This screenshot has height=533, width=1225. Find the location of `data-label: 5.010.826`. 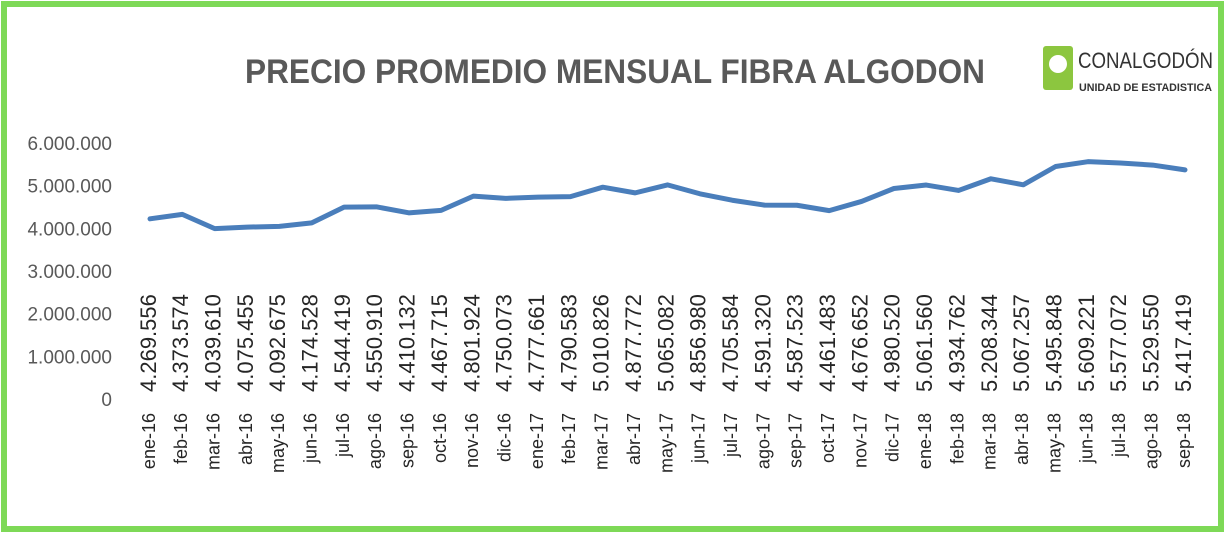

data-label: 5.010.826 is located at coordinates (601, 343).